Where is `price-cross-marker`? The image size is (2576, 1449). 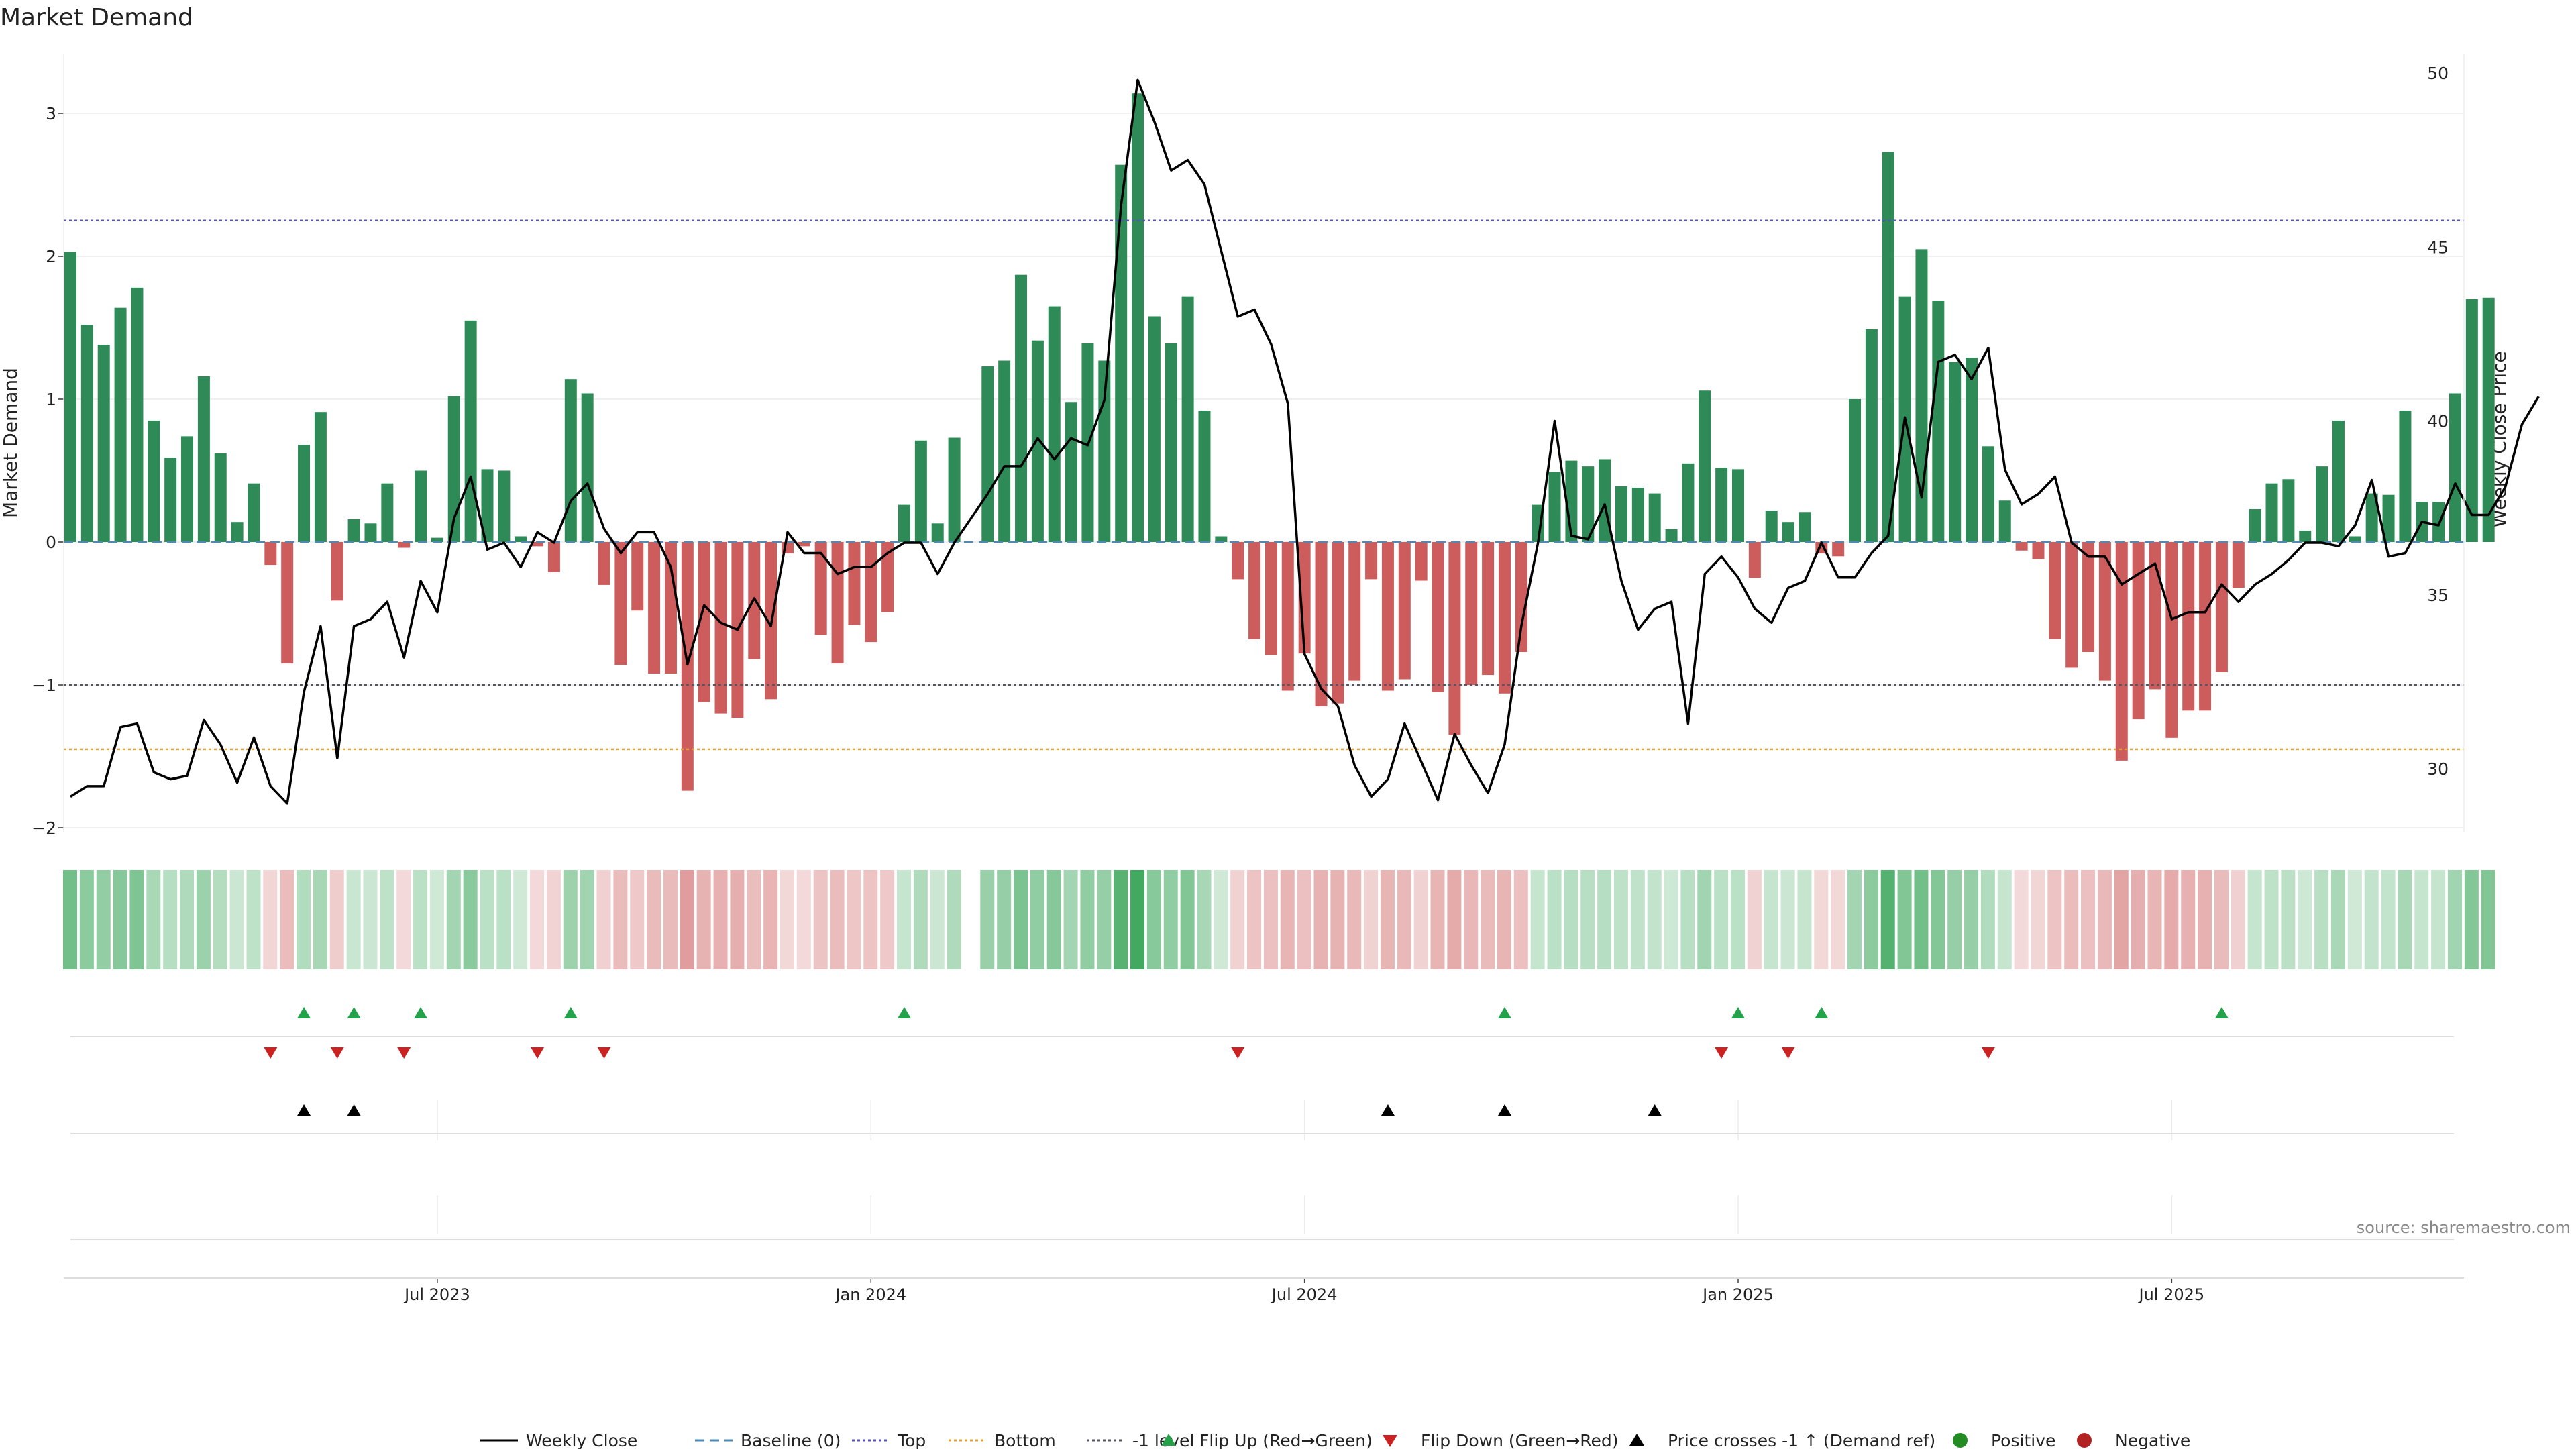
price-cross-marker is located at coordinates (1655, 1110).